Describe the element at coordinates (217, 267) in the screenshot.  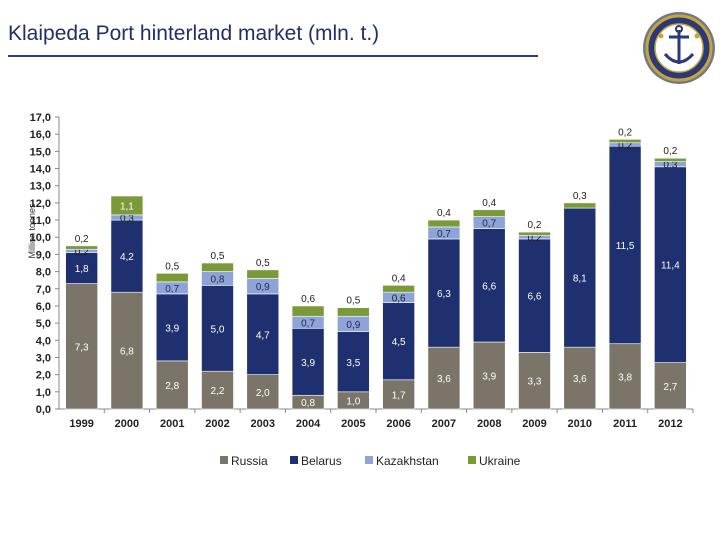
I see `bar-ukraine-2002` at that location.